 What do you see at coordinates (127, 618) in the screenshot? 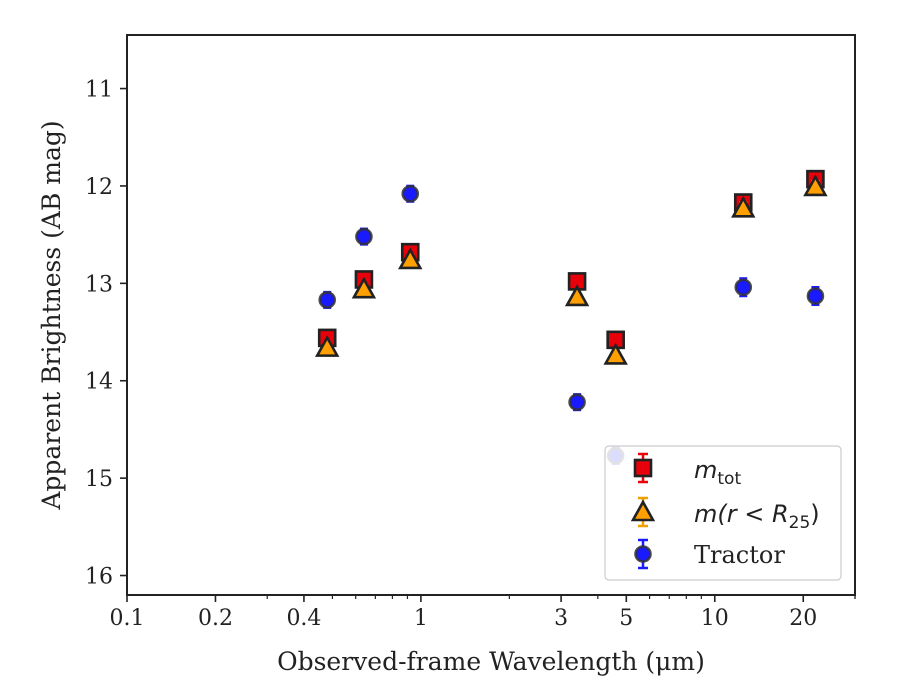
I see `x-tick-label: 0.1` at bounding box center [127, 618].